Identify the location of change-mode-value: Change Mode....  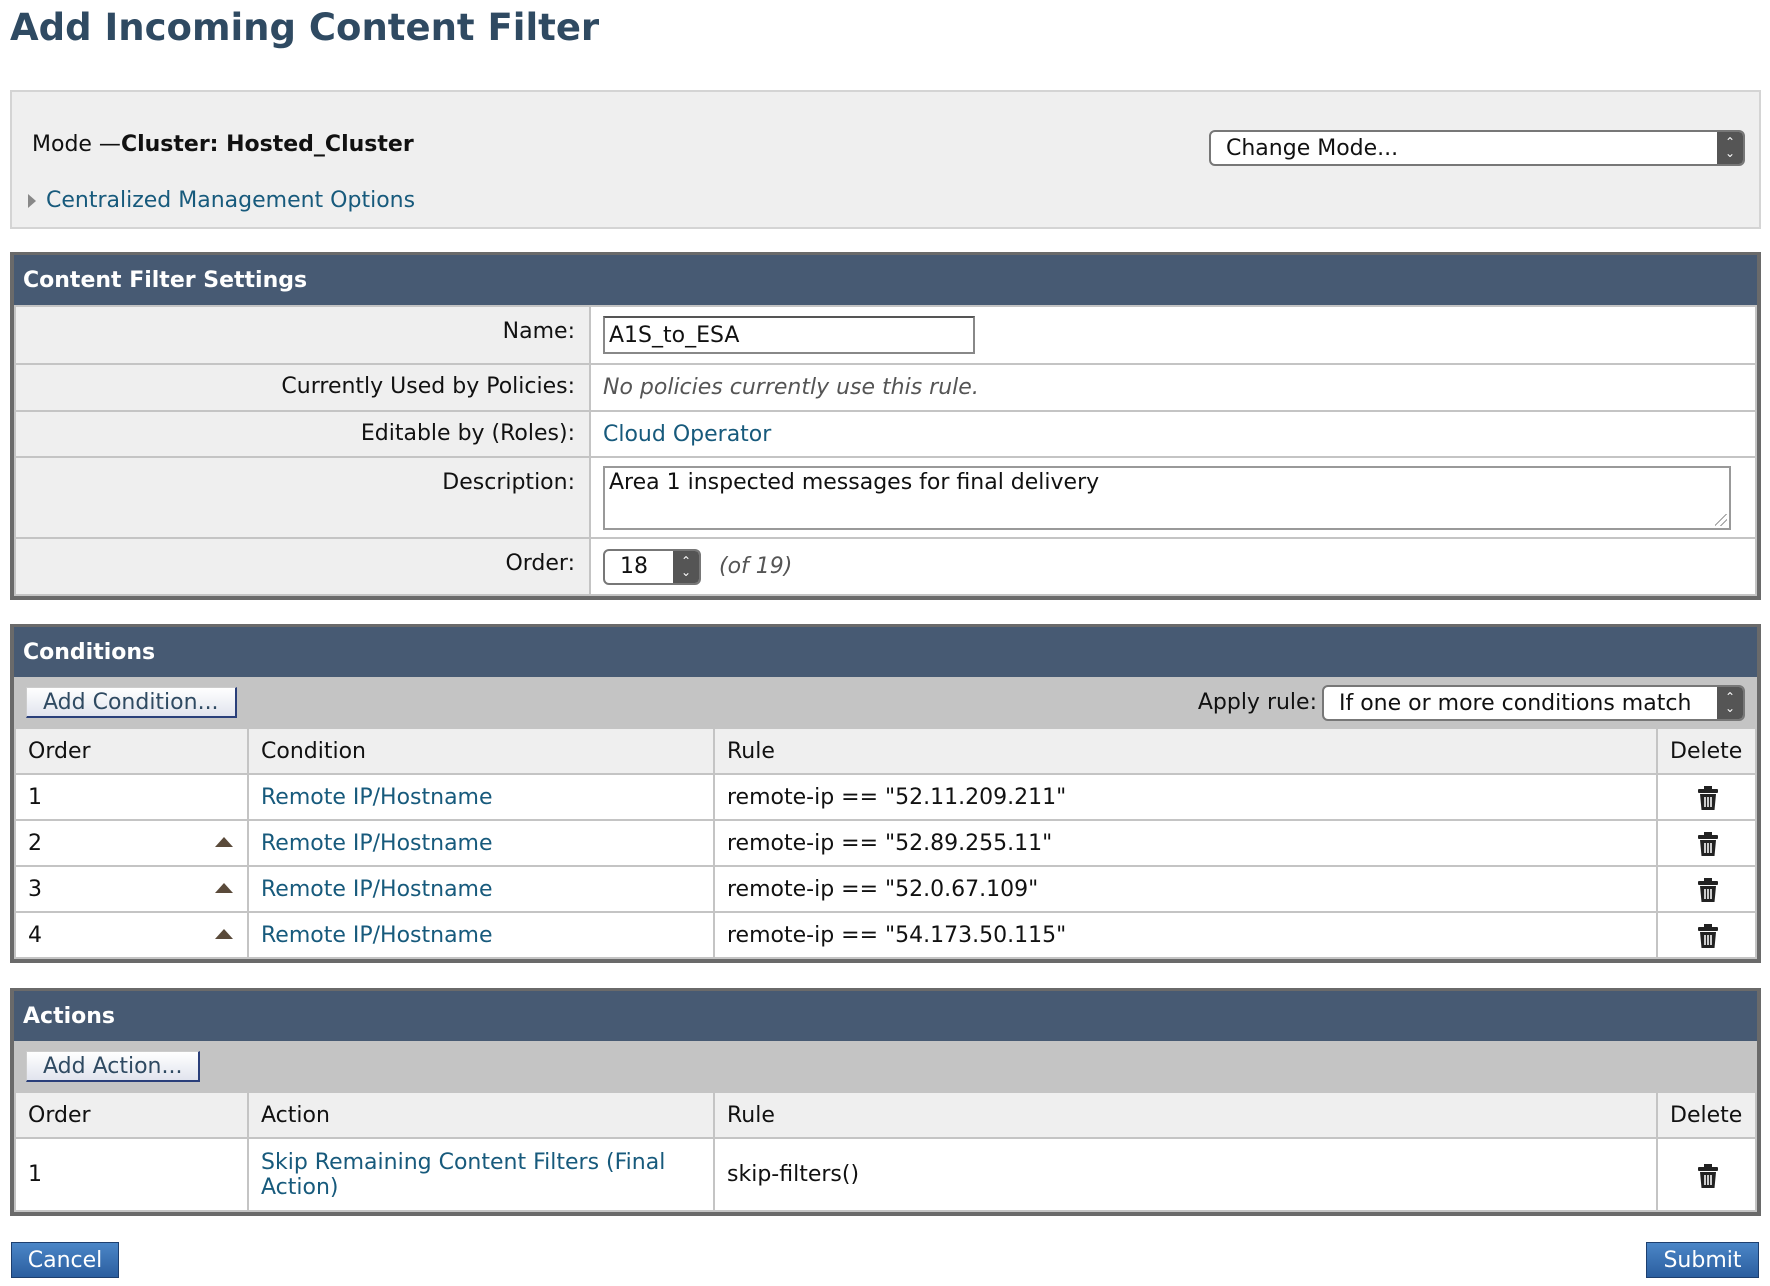
(1312, 148).